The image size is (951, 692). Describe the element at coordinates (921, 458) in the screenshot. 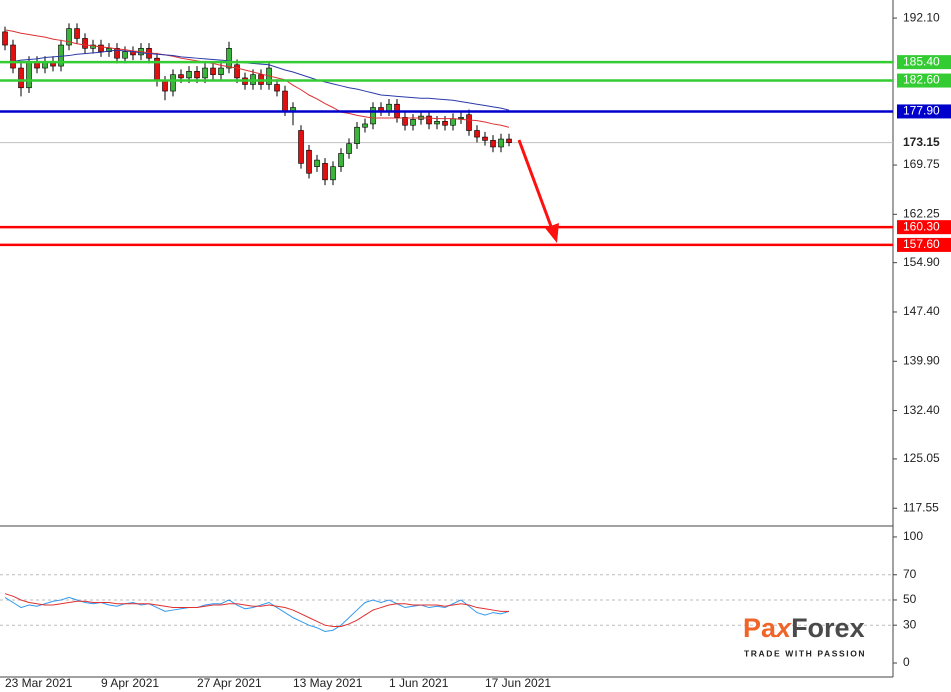

I see `y-tick-label: 125.05` at that location.